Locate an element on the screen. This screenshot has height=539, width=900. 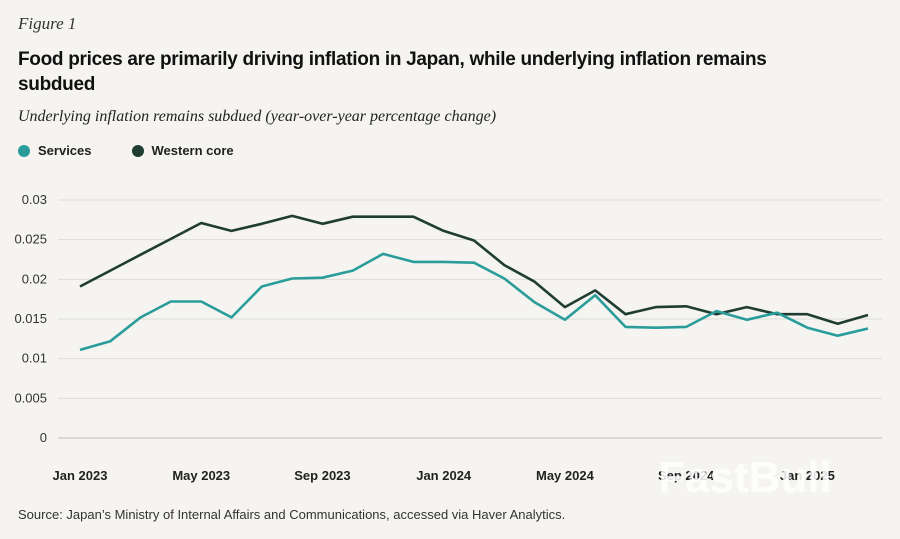
legend-item-services: Services is located at coordinates (55, 150).